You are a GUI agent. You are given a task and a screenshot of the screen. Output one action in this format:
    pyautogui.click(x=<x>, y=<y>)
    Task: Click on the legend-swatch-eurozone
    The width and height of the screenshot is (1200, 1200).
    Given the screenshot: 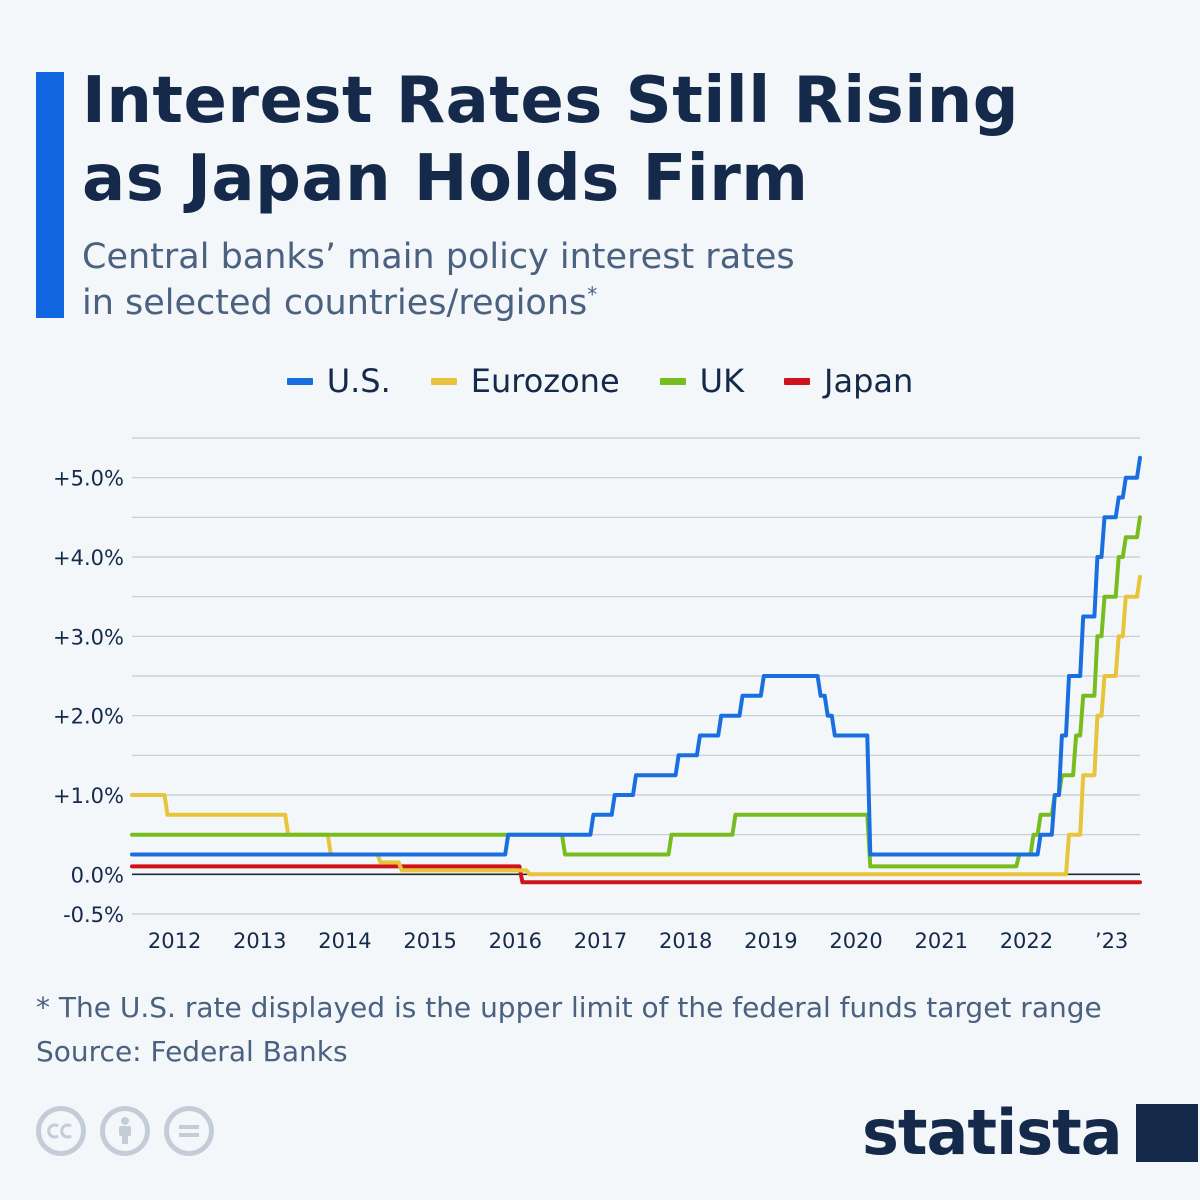 What is the action you would take?
    pyautogui.click(x=443, y=381)
    